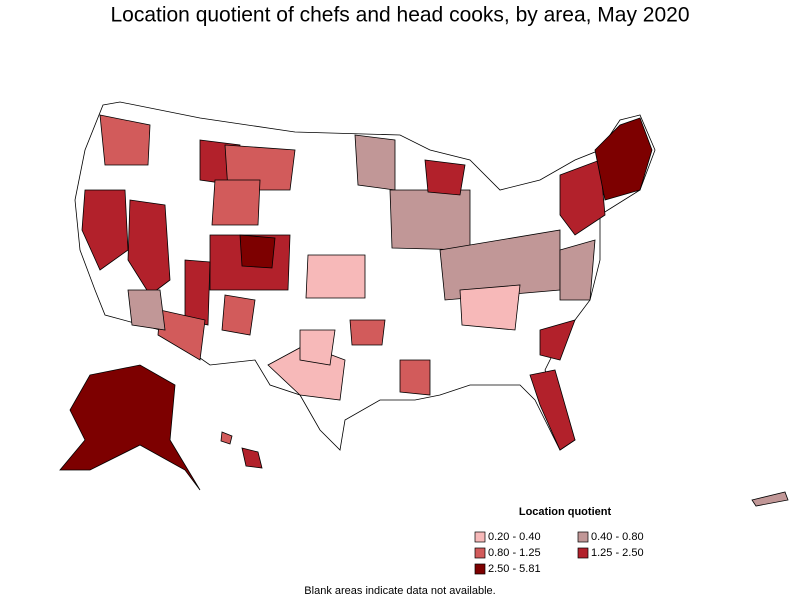 This screenshot has width=800, height=600. I want to click on legend-label: 0.40 - 0.80, so click(617, 537).